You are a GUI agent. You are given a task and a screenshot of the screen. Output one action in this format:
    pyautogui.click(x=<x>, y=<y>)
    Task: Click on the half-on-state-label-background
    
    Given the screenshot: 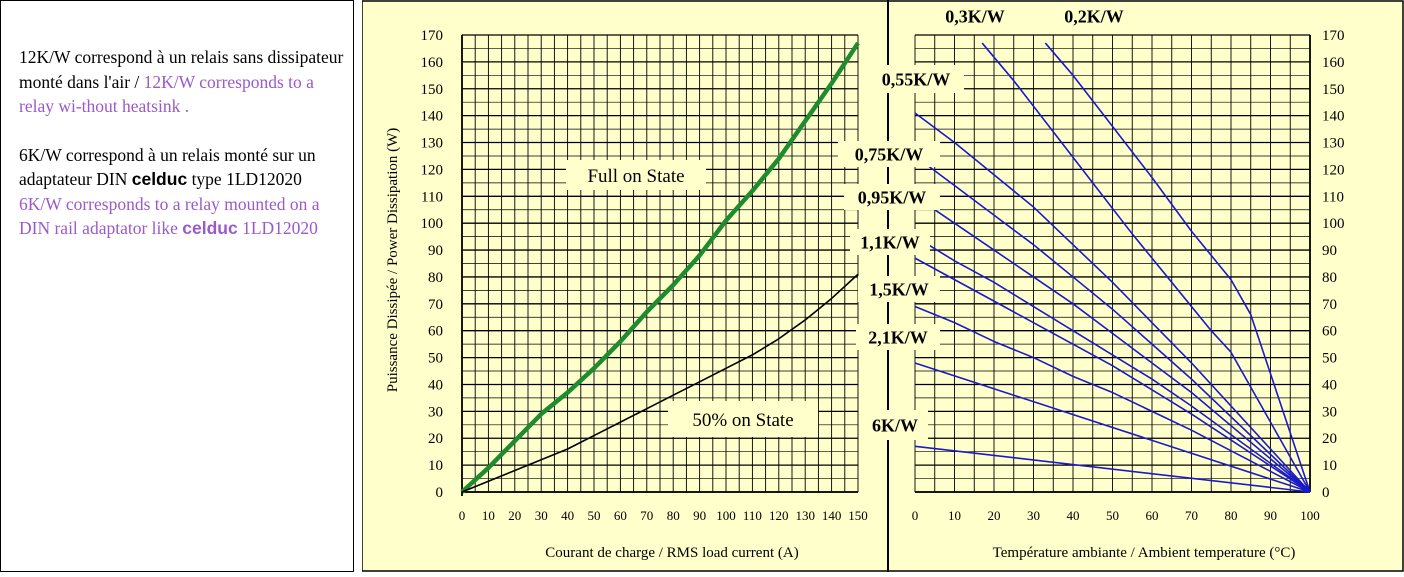 What is the action you would take?
    pyautogui.click(x=743, y=419)
    